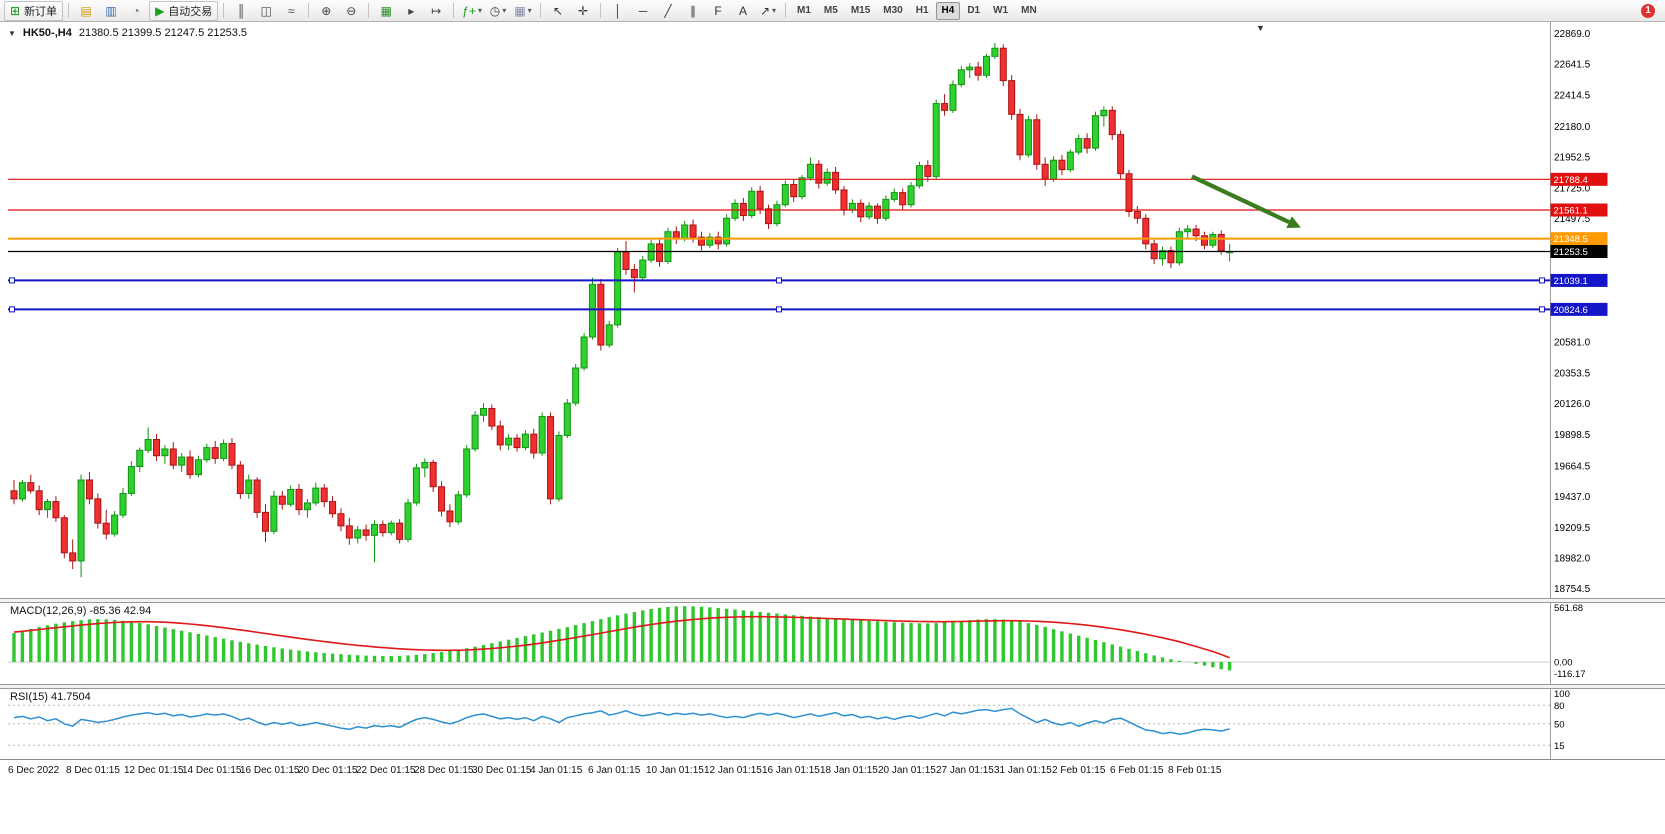 The height and width of the screenshot is (834, 1665). I want to click on notifications-badge: 1, so click(1648, 10).